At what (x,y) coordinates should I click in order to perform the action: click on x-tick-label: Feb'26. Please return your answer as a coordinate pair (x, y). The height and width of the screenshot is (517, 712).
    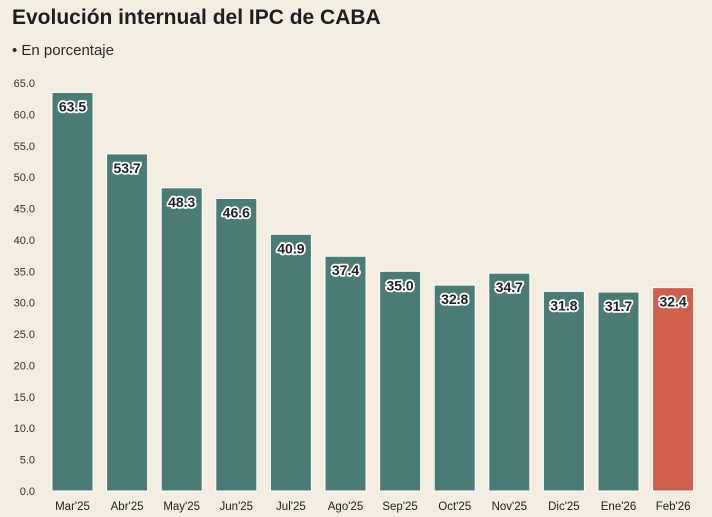
    Looking at the image, I should click on (673, 507).